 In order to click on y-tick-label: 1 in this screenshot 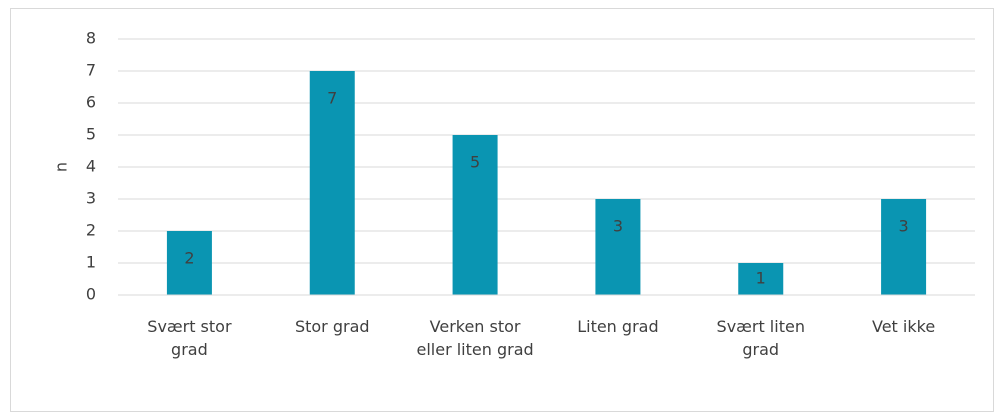, I will do `click(91, 262)`.